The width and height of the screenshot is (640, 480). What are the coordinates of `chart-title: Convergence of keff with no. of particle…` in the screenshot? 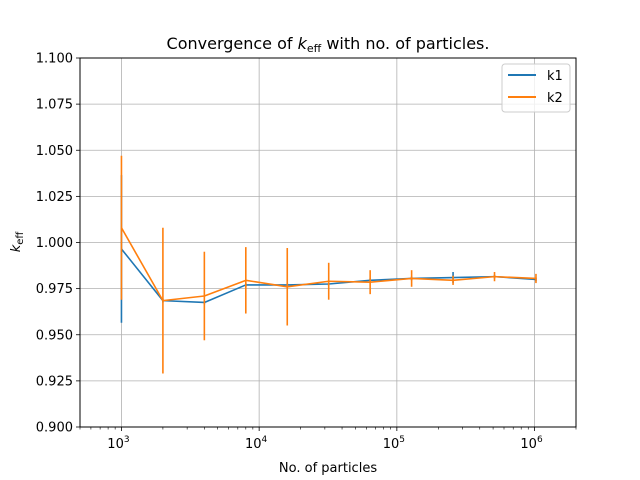 It's located at (328, 44).